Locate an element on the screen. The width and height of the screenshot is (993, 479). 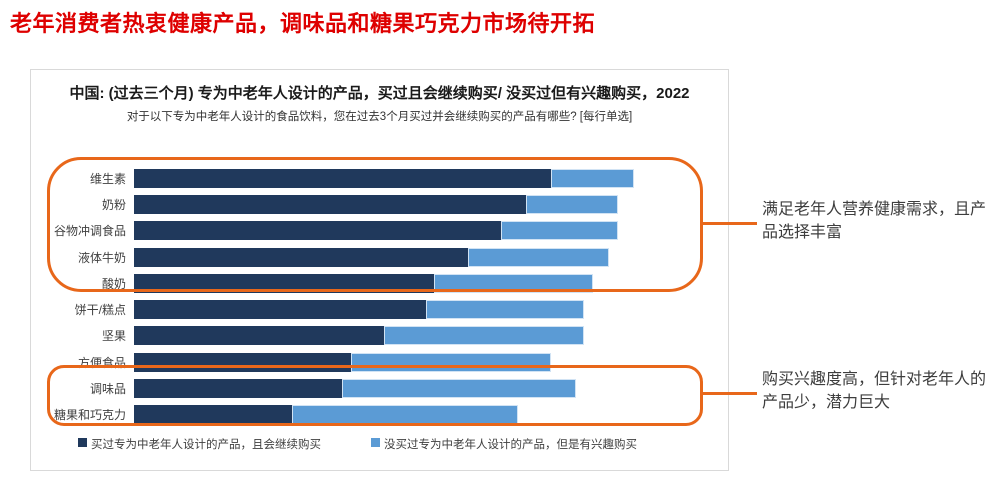
category-label: 坚果 is located at coordinates (113, 336).